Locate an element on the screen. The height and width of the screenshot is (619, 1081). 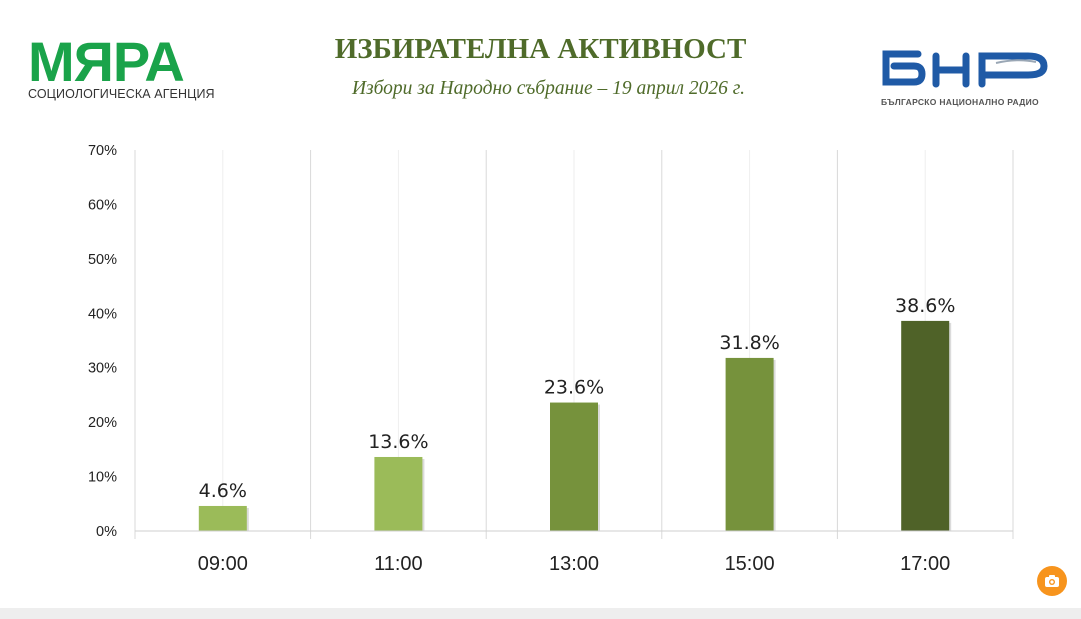
y-tick-label: 30% is located at coordinates (102, 369).